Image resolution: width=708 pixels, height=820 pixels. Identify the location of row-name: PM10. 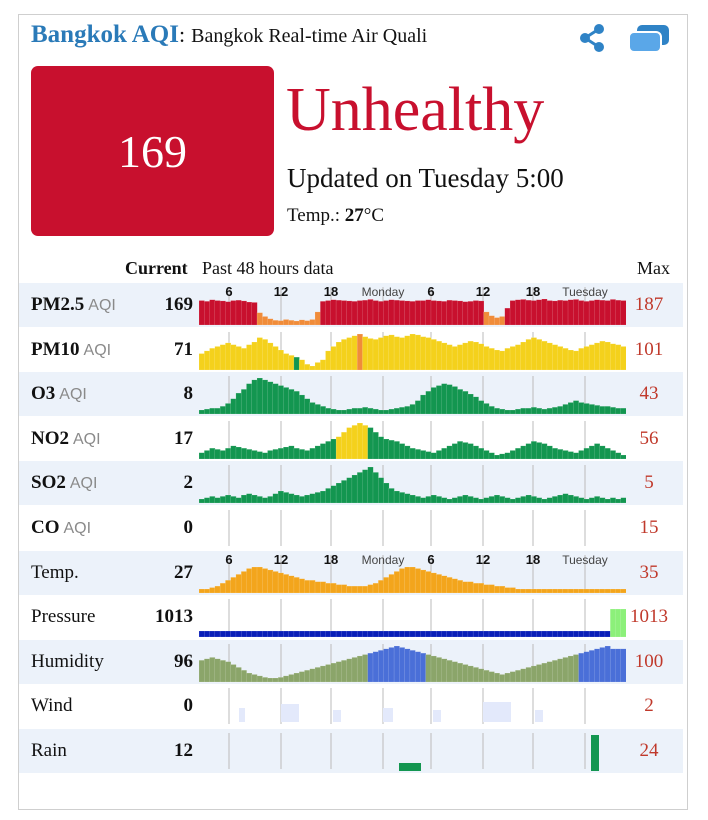
(55, 349).